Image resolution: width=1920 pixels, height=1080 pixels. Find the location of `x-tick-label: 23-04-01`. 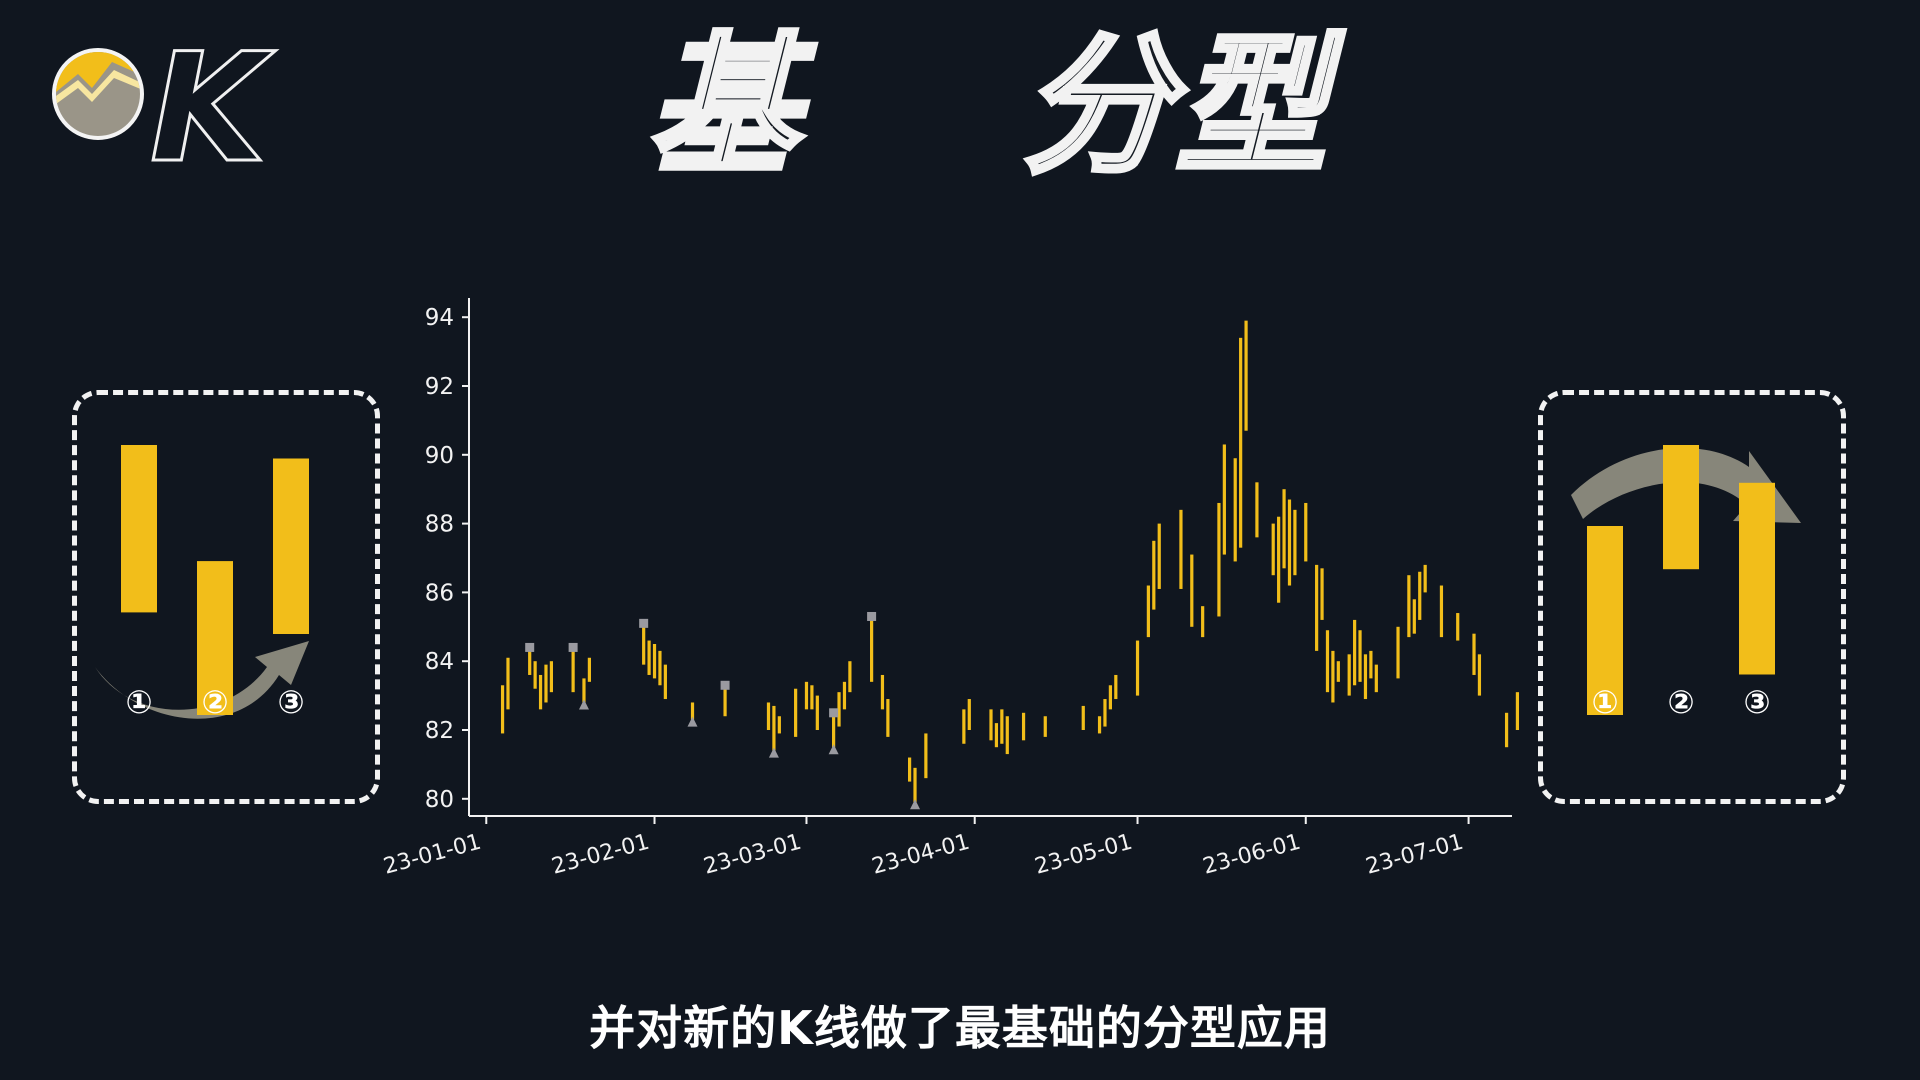

x-tick-label: 23-04-01 is located at coordinates (920, 855).